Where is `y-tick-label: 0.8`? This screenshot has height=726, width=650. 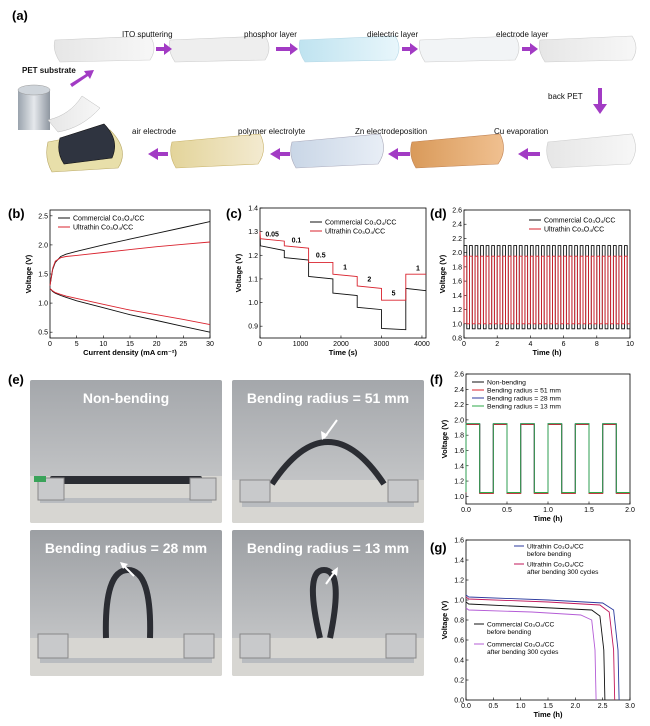 y-tick-label: 0.8 is located at coordinates (457, 339).